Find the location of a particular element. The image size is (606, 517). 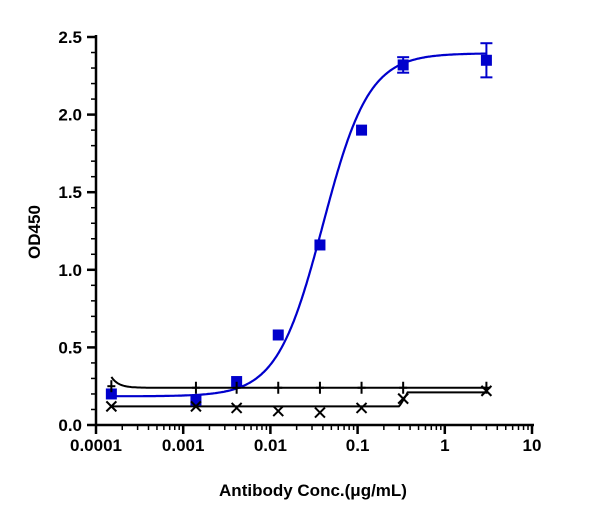

x-tick-label: 10 is located at coordinates (532, 445).